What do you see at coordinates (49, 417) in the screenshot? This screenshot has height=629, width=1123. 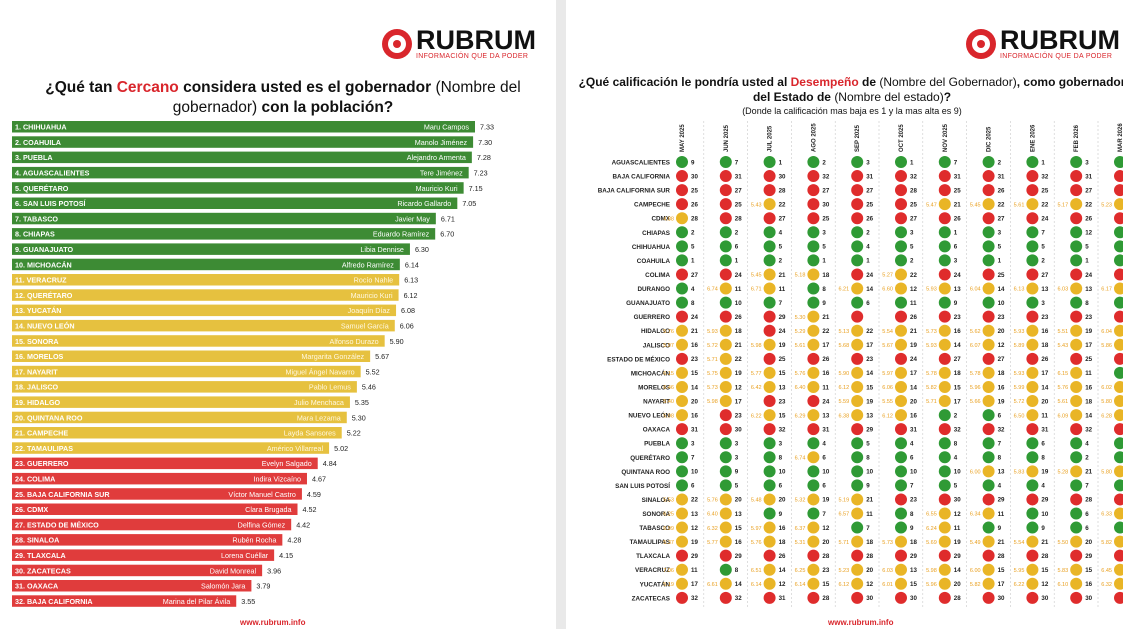 I see `bar-category-label: 20. QUINTANA ROO` at bounding box center [49, 417].